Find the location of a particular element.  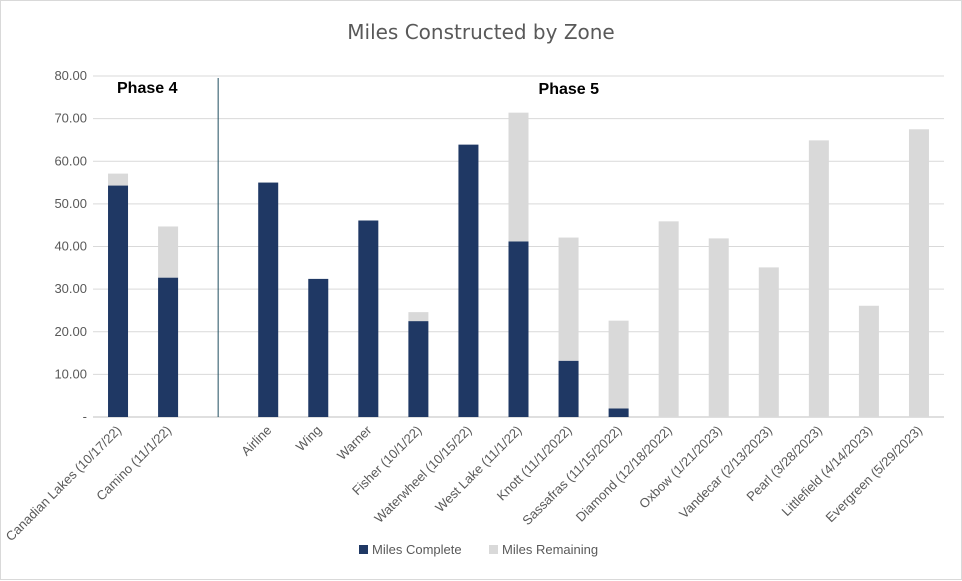

legend: Miles Complete Miles Remaining is located at coordinates (478, 549).